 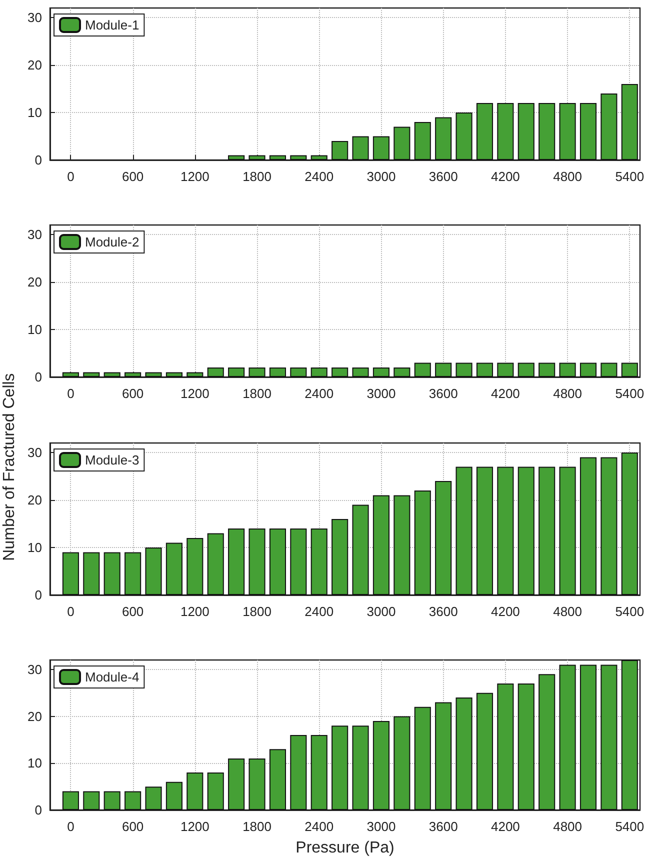 What do you see at coordinates (133, 393) in the screenshot?
I see `x-tick-label: 600` at bounding box center [133, 393].